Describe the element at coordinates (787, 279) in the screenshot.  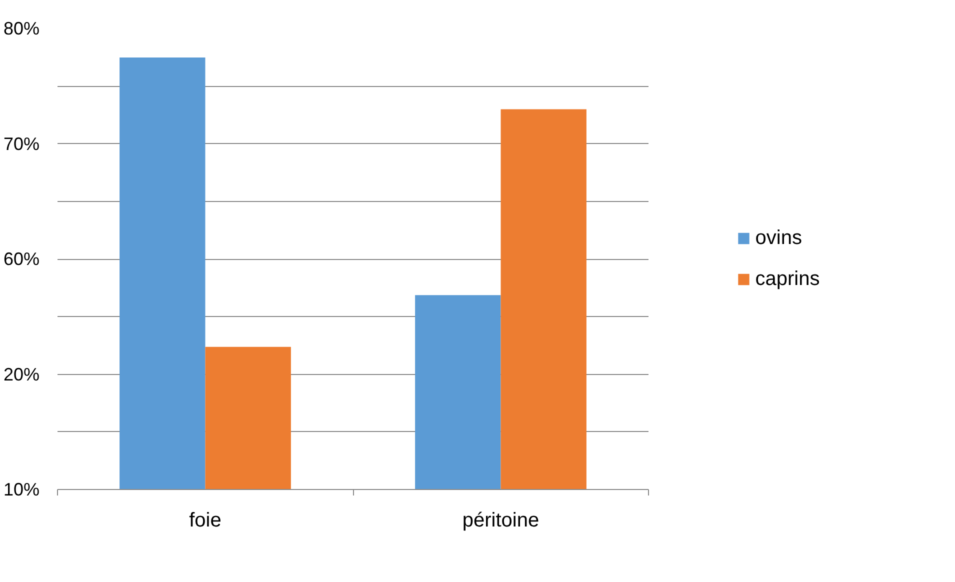
I see `legend-label: caprins` at that location.